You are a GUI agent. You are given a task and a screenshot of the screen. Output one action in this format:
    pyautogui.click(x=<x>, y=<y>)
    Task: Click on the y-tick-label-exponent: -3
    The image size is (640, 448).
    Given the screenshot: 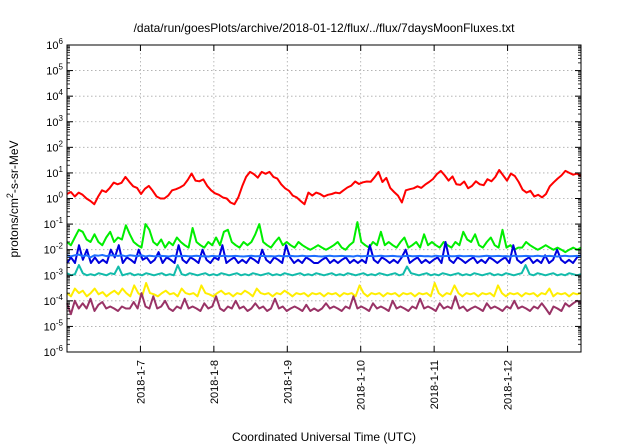 What is the action you would take?
    pyautogui.click(x=60, y=271)
    